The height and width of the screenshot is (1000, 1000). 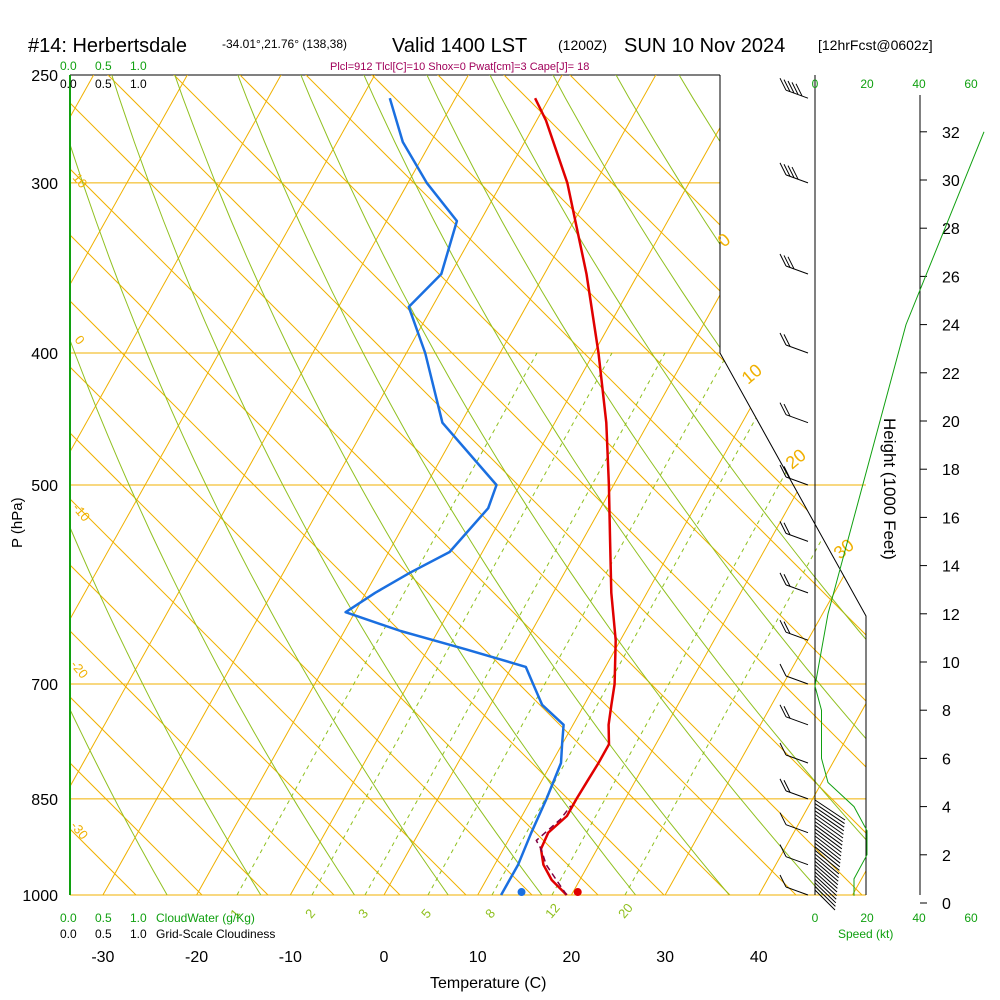 I want to click on pressure-tick-label: 250, so click(x=44, y=76).